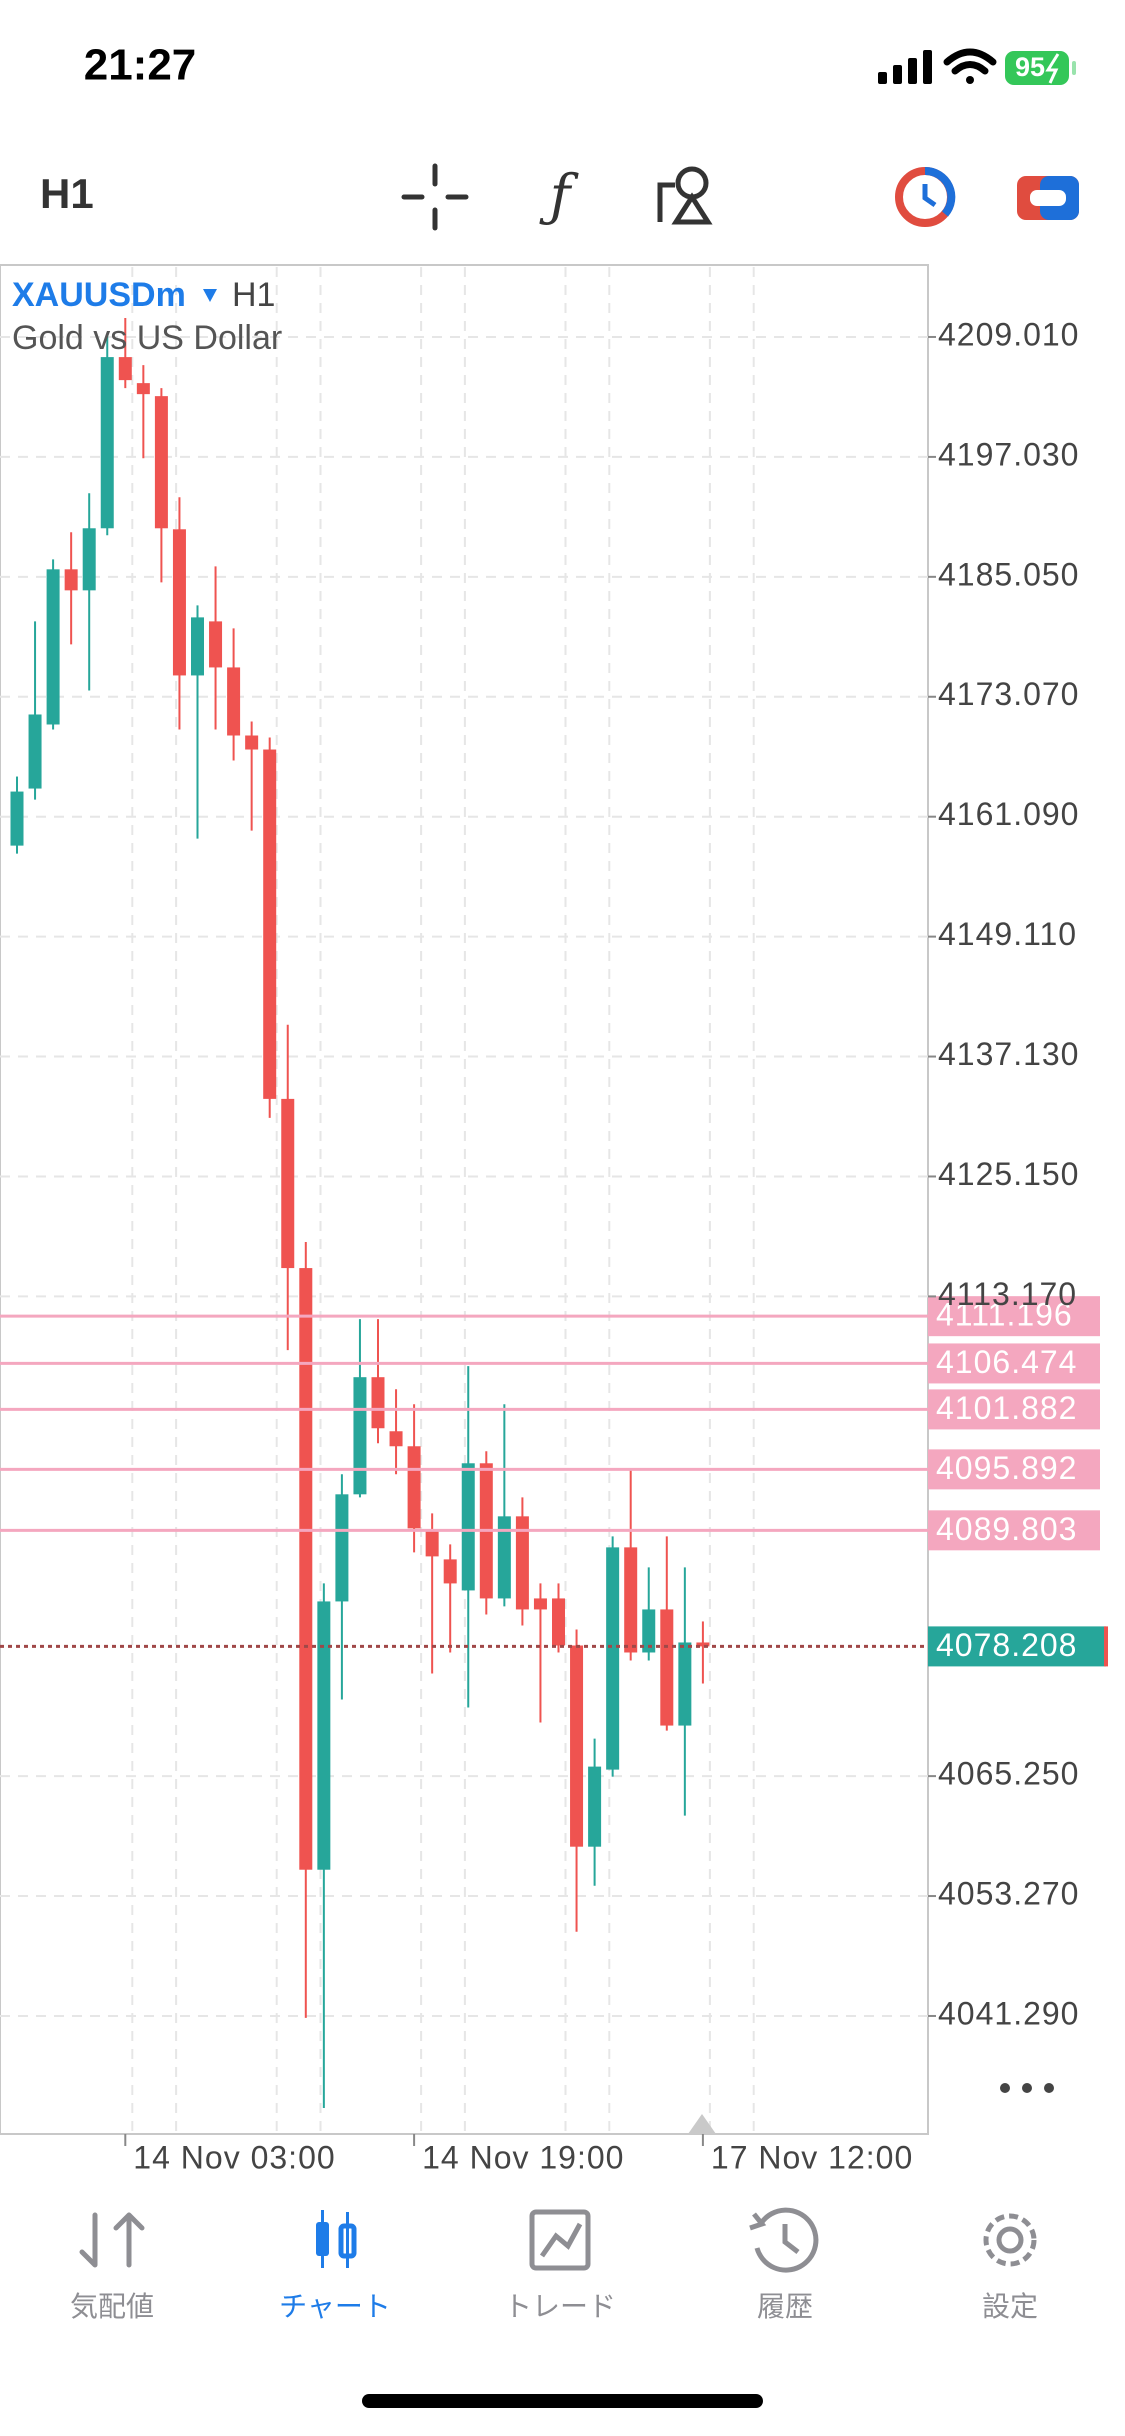 This screenshot has height=2436, width=1125. What do you see at coordinates (685, 195) in the screenshot?
I see `objects-button` at bounding box center [685, 195].